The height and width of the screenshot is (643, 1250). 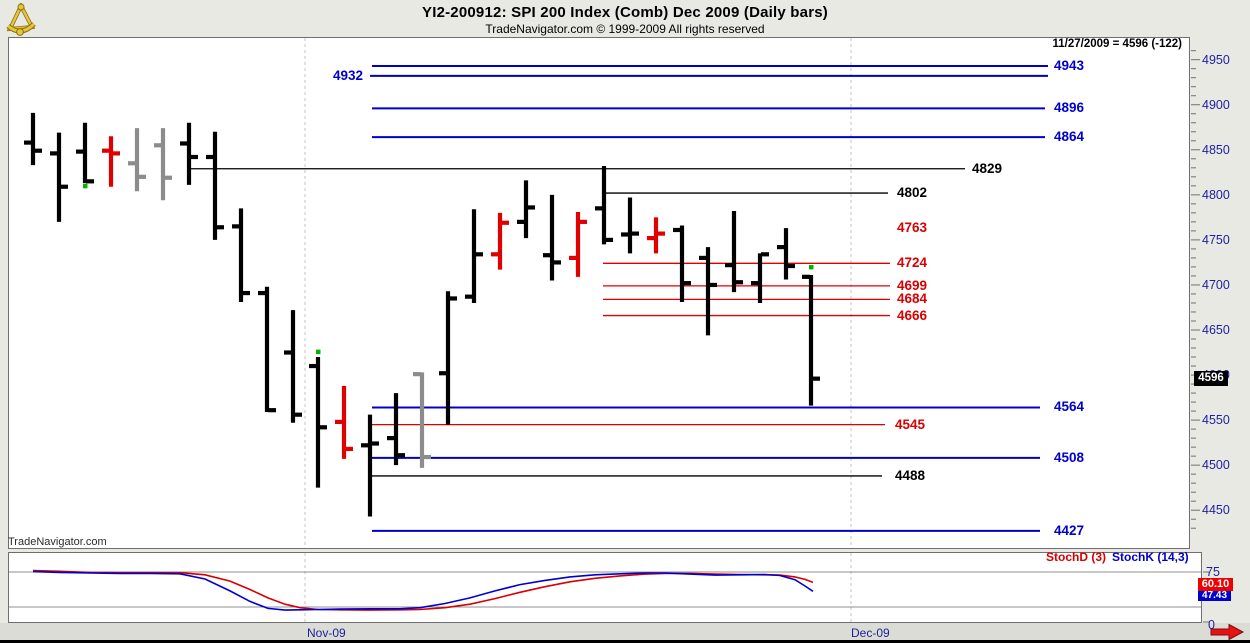 What do you see at coordinates (1216, 420) in the screenshot?
I see `price-axis-tick-label: 4550` at bounding box center [1216, 420].